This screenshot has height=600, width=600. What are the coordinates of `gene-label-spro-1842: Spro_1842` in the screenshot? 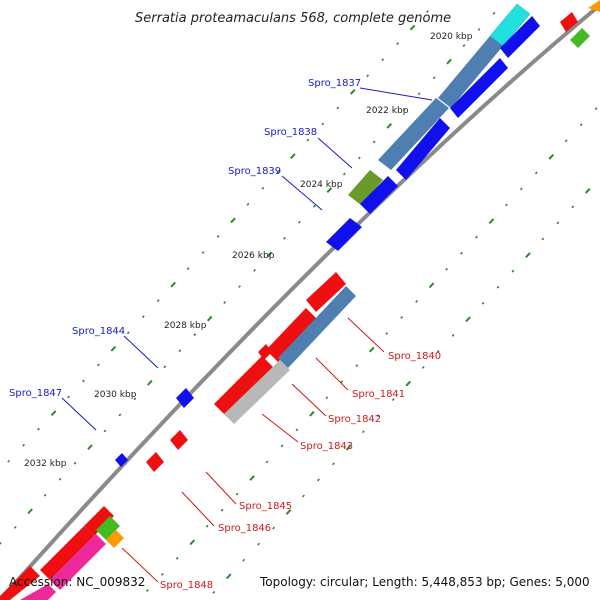 It's located at (354, 419).